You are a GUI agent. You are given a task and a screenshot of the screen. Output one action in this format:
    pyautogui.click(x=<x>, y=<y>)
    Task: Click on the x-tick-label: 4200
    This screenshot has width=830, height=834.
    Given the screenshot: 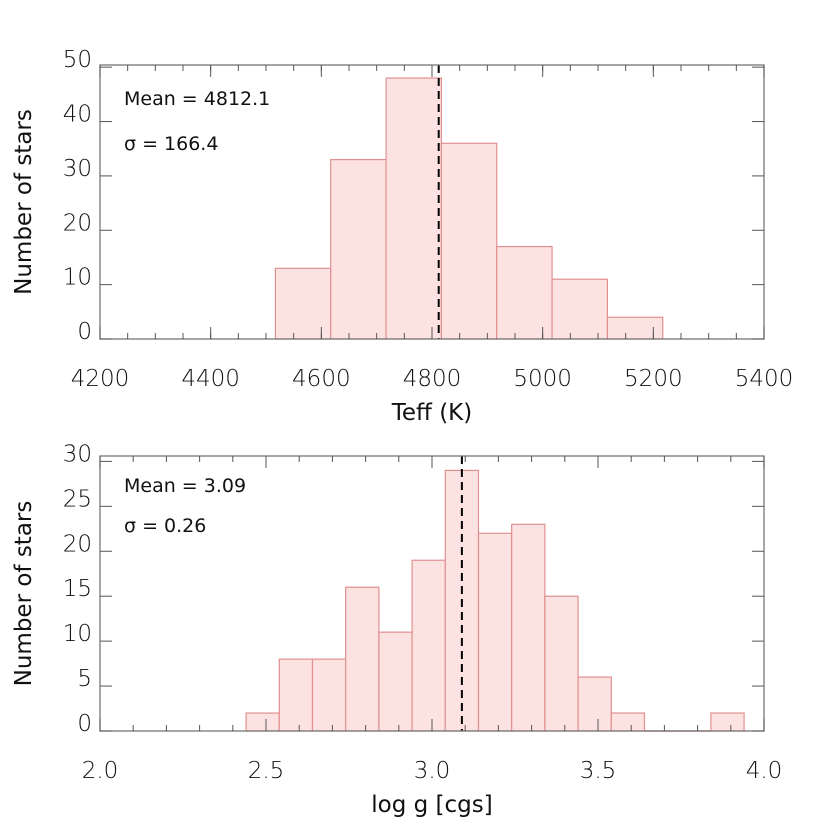 What is the action you would take?
    pyautogui.click(x=100, y=379)
    